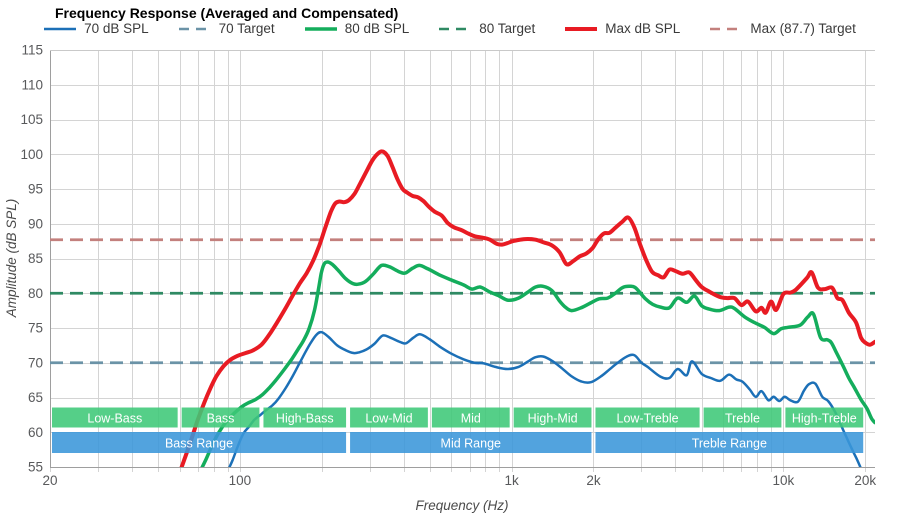  What do you see at coordinates (512, 480) in the screenshot?
I see `x-tick-label: 1k` at bounding box center [512, 480].